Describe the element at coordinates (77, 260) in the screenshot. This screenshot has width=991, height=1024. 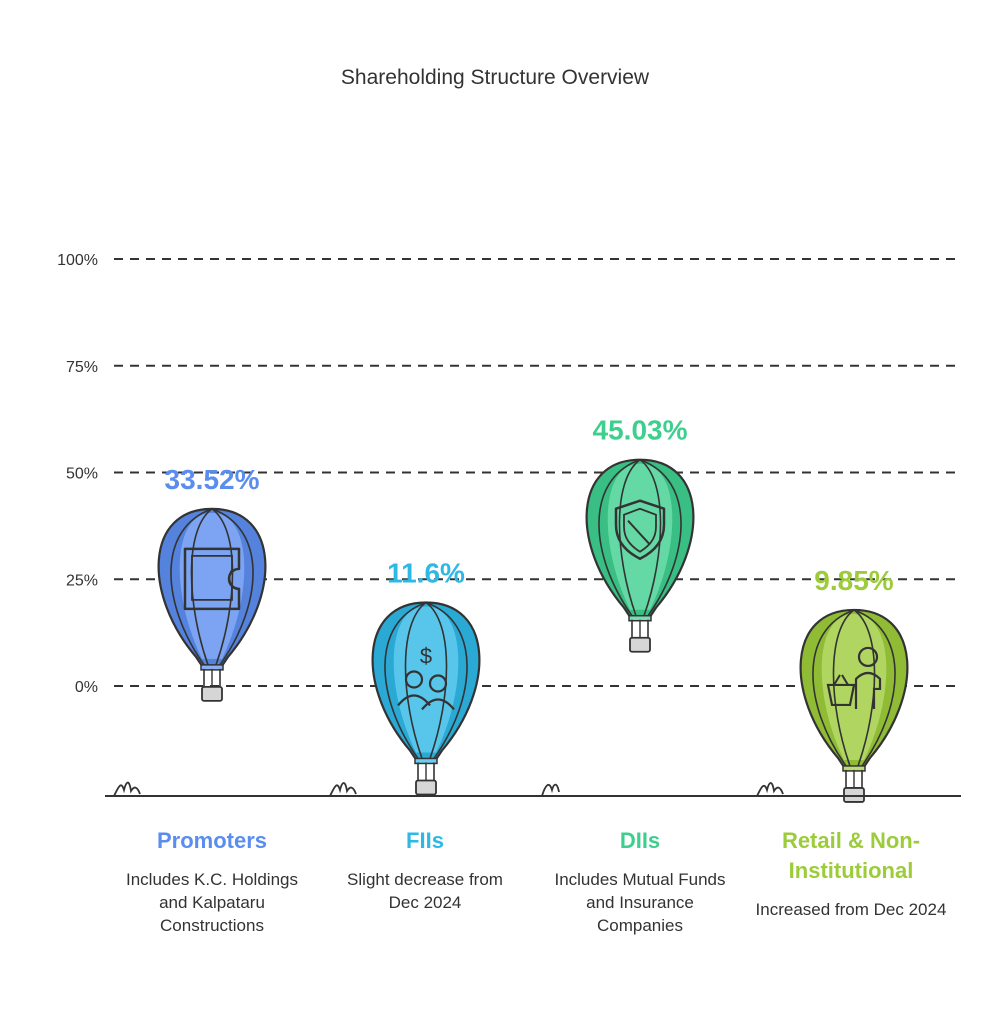
I see `y-tick-label: 100%` at that location.